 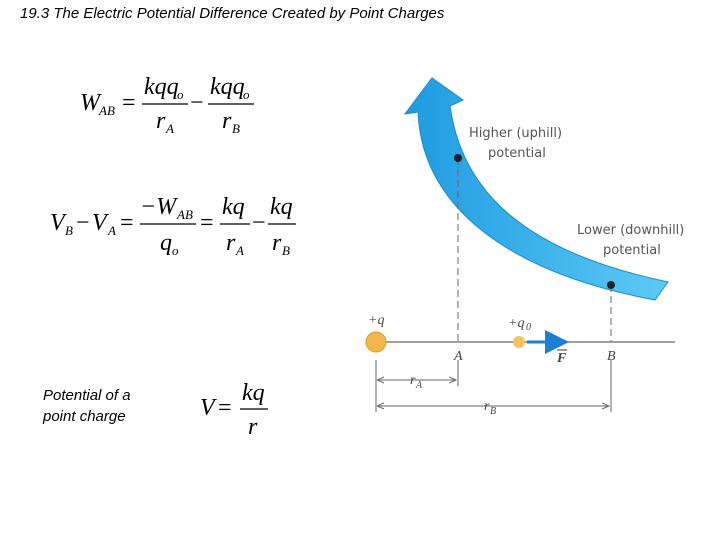 What do you see at coordinates (376, 320) in the screenshot?
I see `source-charge: +q` at bounding box center [376, 320].